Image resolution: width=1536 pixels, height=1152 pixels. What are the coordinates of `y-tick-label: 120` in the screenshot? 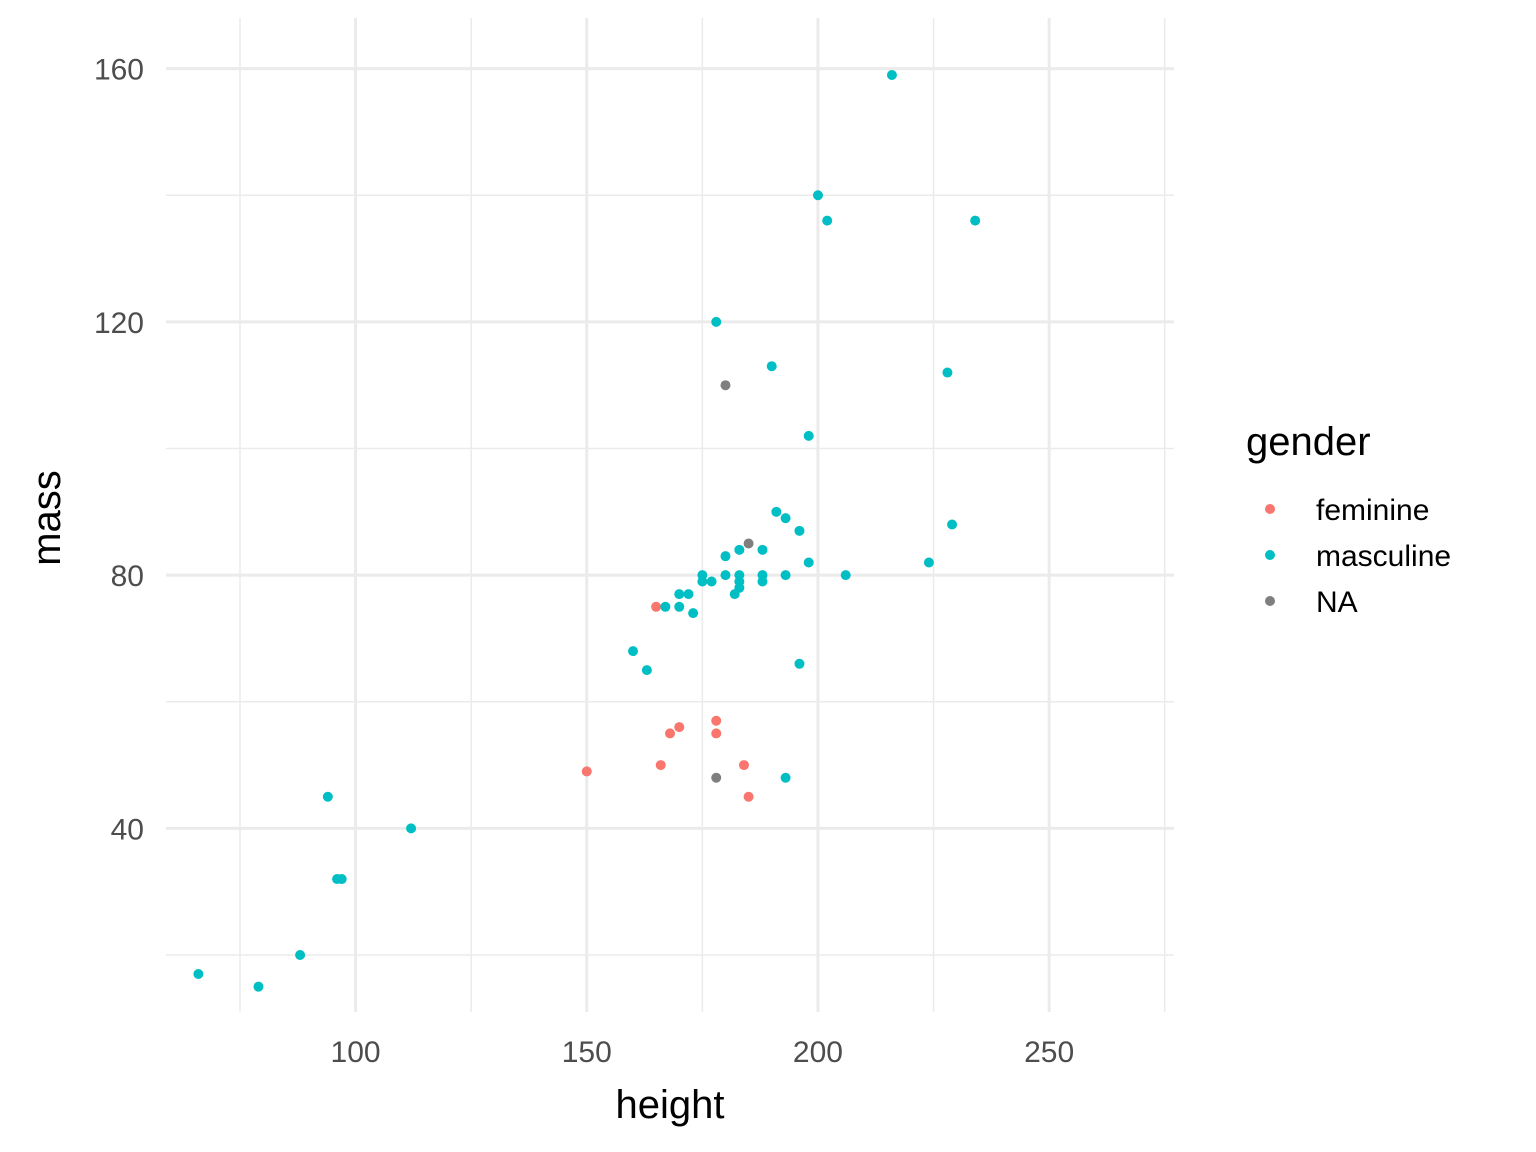 It's located at (119, 323).